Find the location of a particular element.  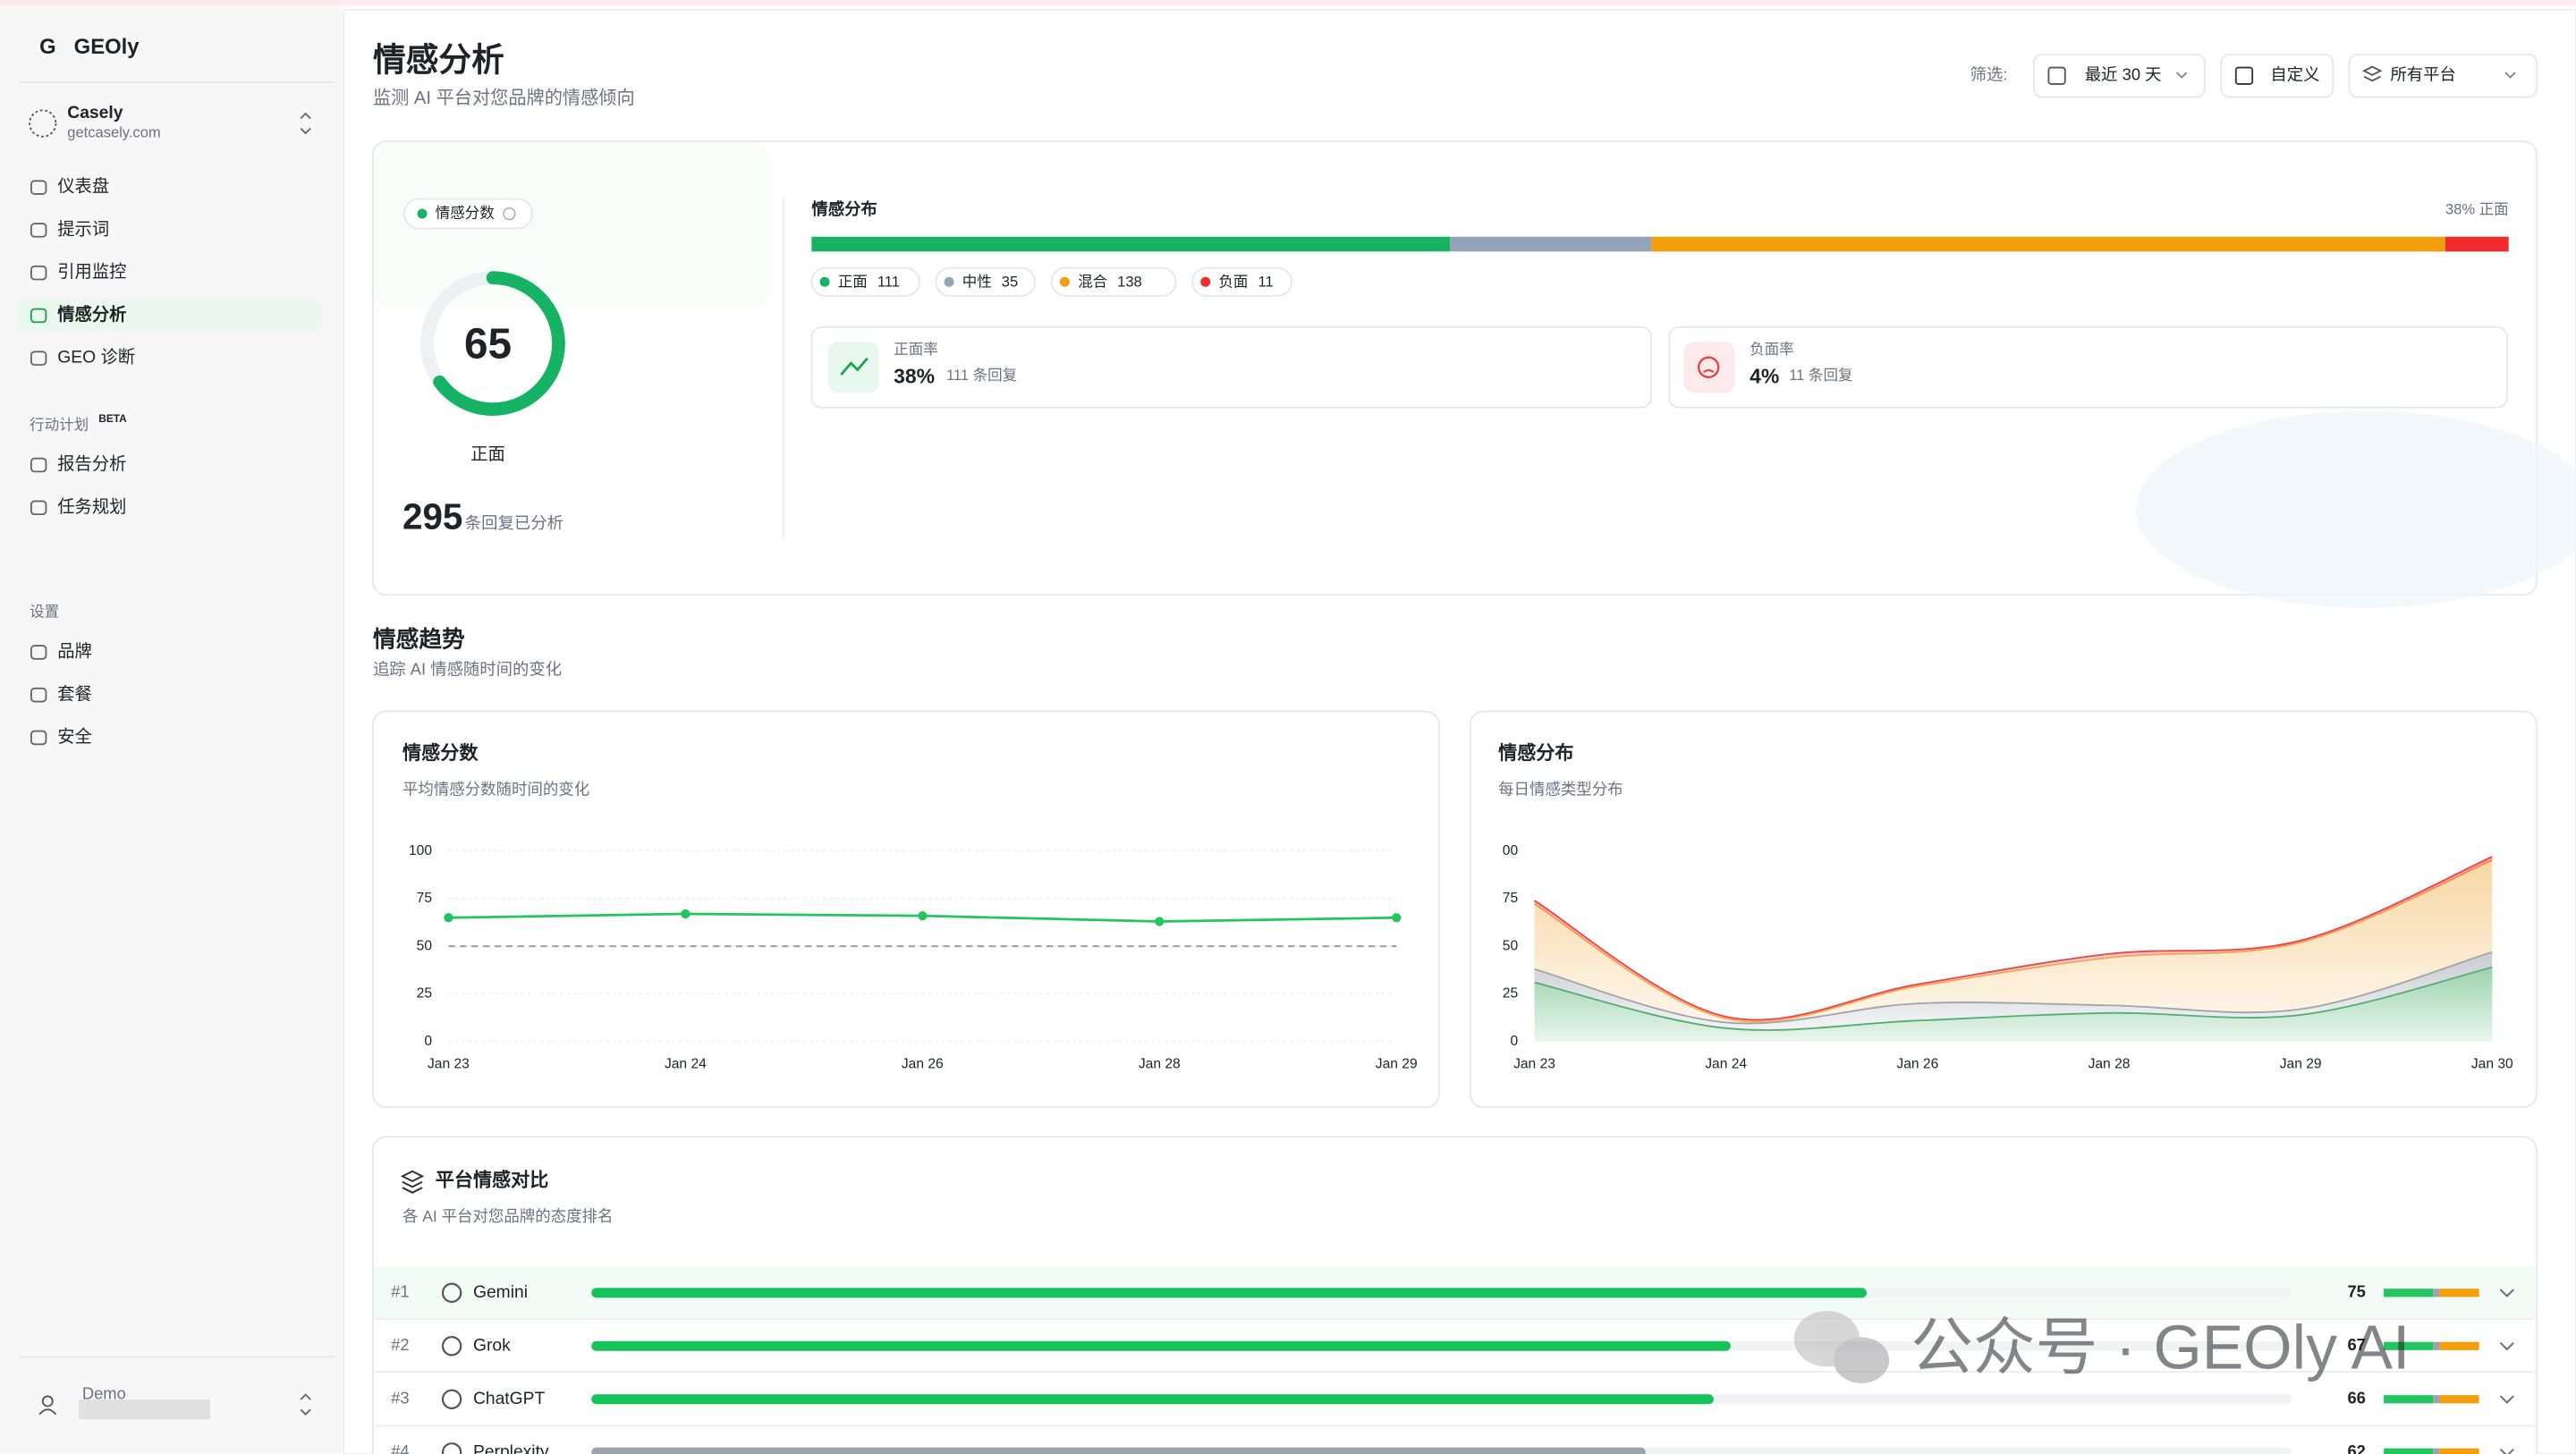

account-domain: getcasely.com is located at coordinates (113, 132).